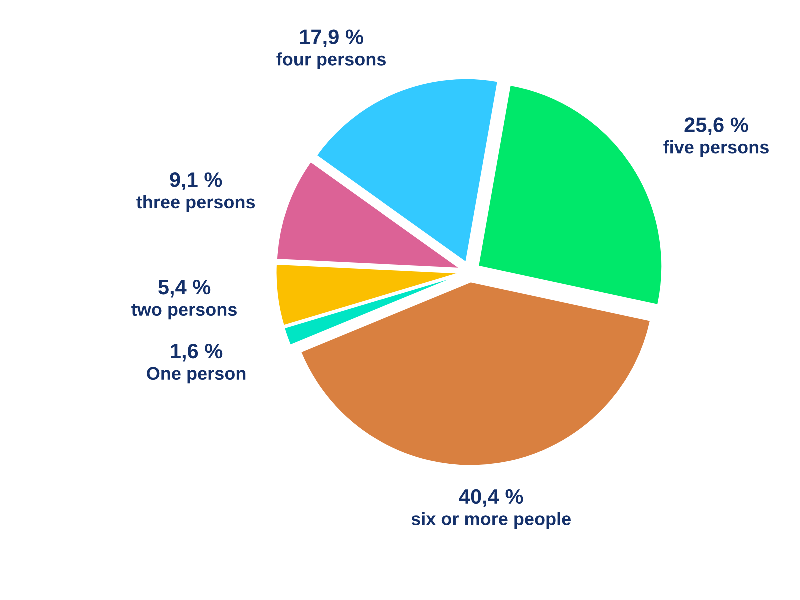 The image size is (800, 600). What do you see at coordinates (716, 127) in the screenshot?
I see `data-label: 25,6 %` at bounding box center [716, 127].